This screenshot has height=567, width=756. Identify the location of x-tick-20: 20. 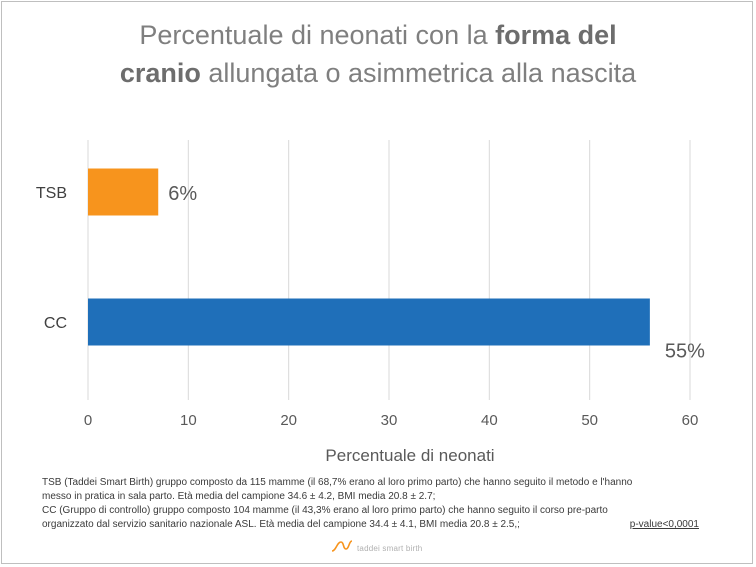
(288, 420).